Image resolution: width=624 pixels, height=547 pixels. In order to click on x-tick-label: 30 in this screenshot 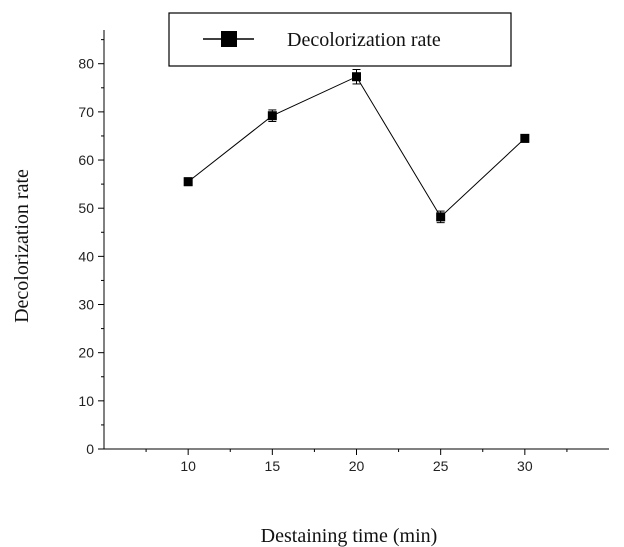, I will do `click(525, 466)`.